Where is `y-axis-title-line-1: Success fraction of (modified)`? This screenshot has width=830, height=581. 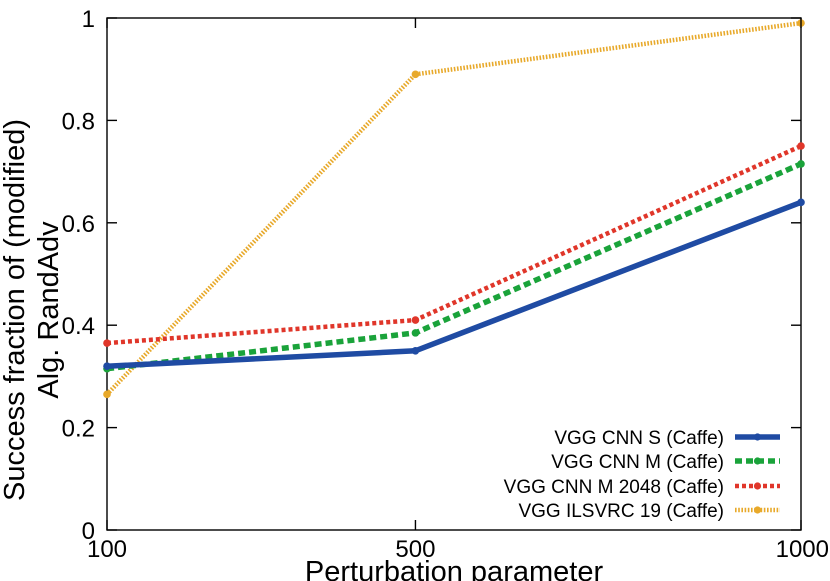 y-axis-title-line-1: Success fraction of (modified) is located at coordinates (15, 310).